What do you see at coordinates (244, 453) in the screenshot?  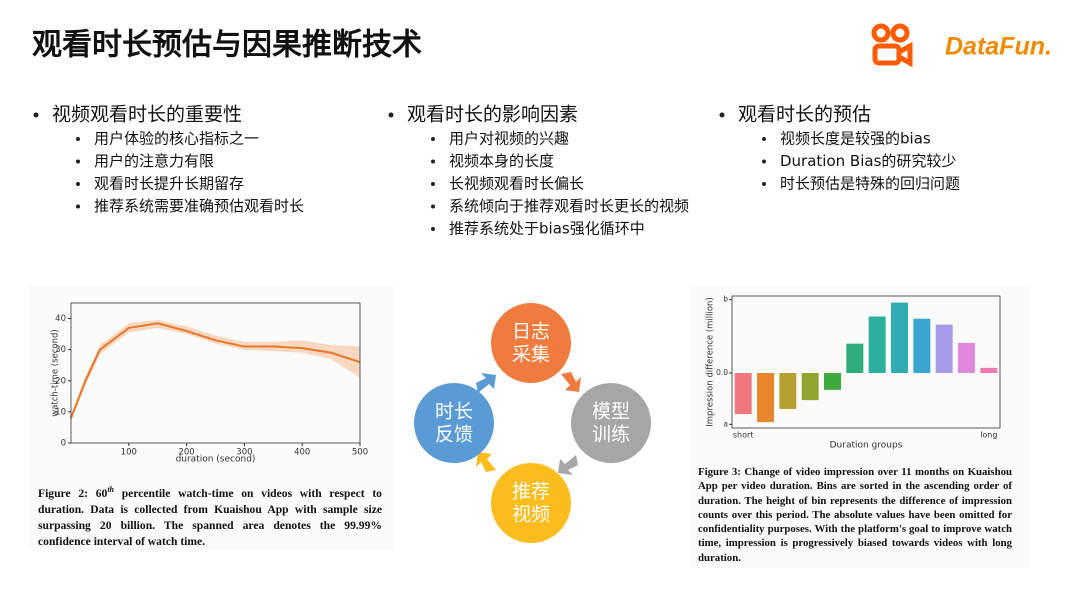 I see `x-tick-label: 300` at bounding box center [244, 453].